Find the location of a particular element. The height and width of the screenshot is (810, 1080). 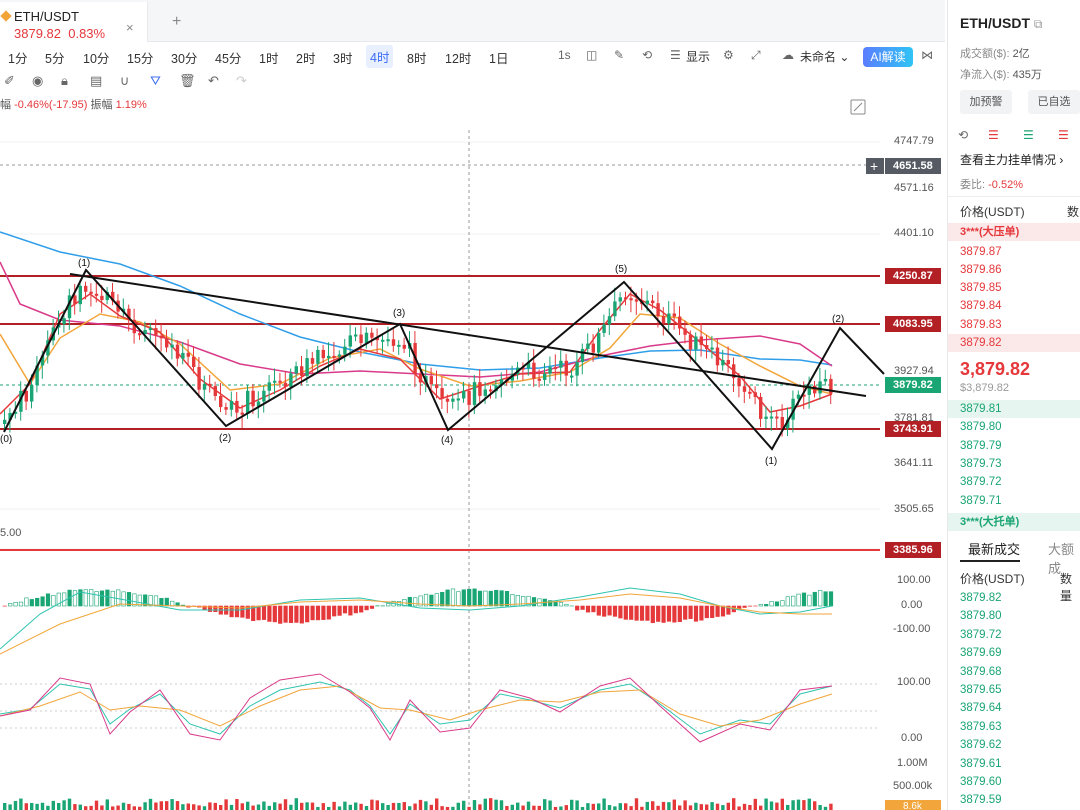

filter-icon: ⛛ is located at coordinates (155, 80).